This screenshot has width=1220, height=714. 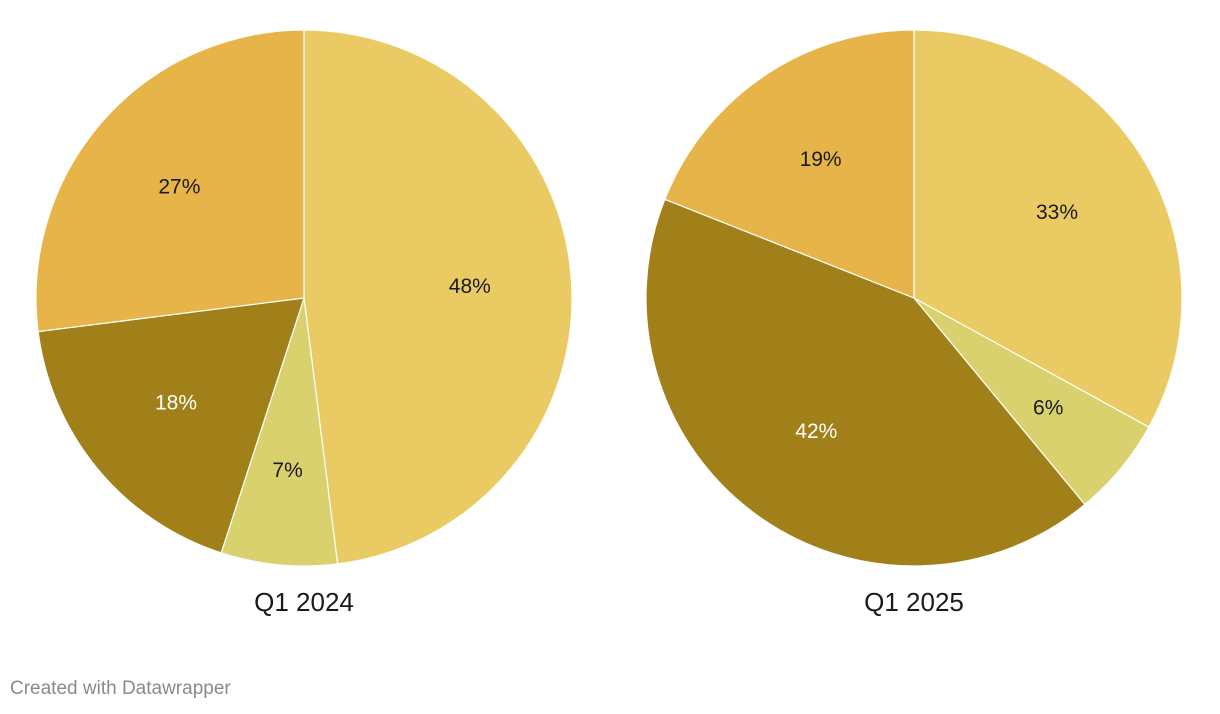 I want to click on datawrapper-credit: Created with Datawrapper, so click(x=120, y=688).